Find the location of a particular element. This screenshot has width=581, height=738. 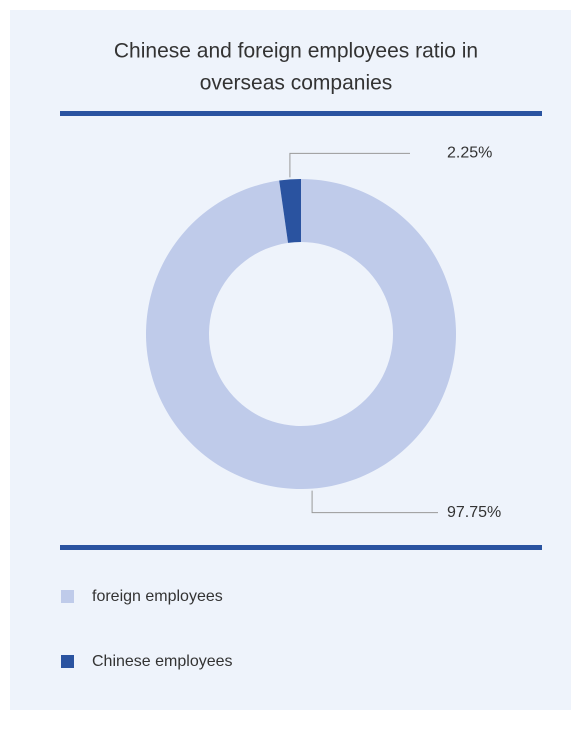

chart-title: Chinese and foreign employees ratio in is located at coordinates (296, 51).